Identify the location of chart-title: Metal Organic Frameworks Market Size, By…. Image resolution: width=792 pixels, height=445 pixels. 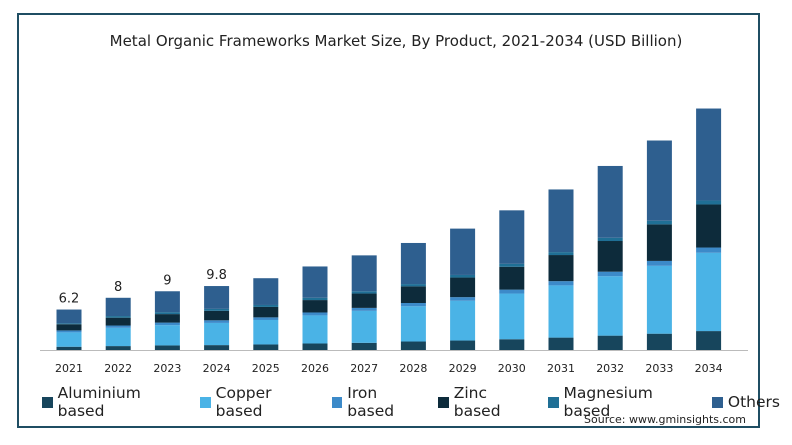
(396, 41).